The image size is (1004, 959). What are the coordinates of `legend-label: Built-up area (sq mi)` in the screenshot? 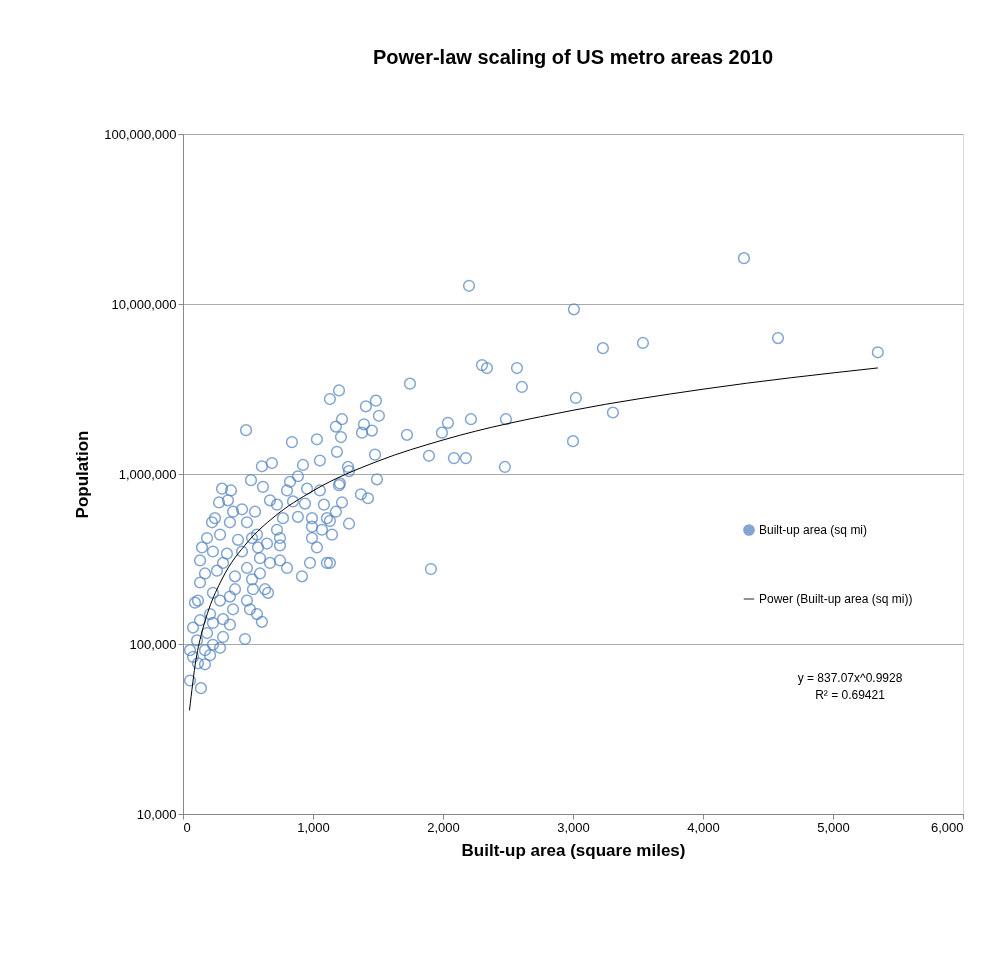 It's located at (813, 530).